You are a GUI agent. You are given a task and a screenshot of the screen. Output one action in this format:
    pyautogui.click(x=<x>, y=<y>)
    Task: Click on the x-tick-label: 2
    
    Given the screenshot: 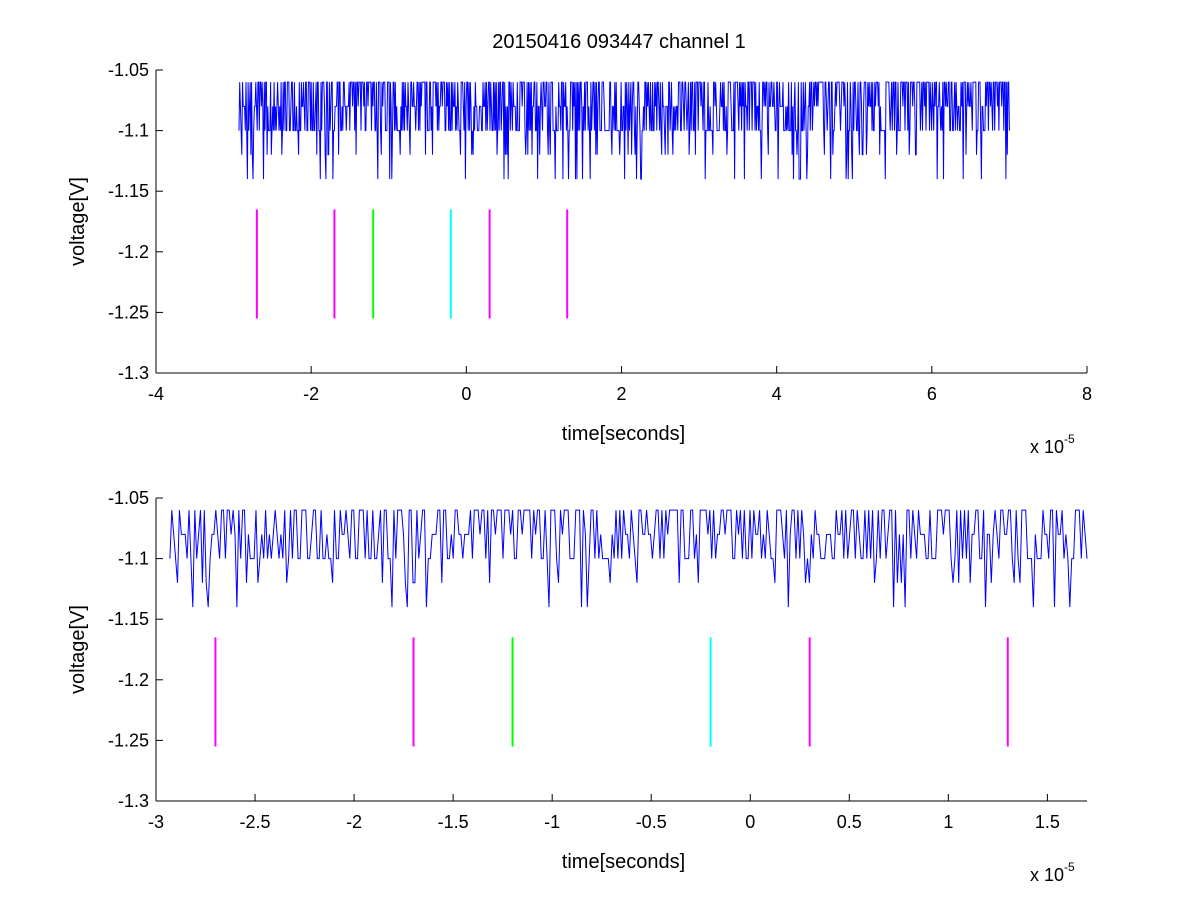 What is the action you would take?
    pyautogui.click(x=621, y=394)
    